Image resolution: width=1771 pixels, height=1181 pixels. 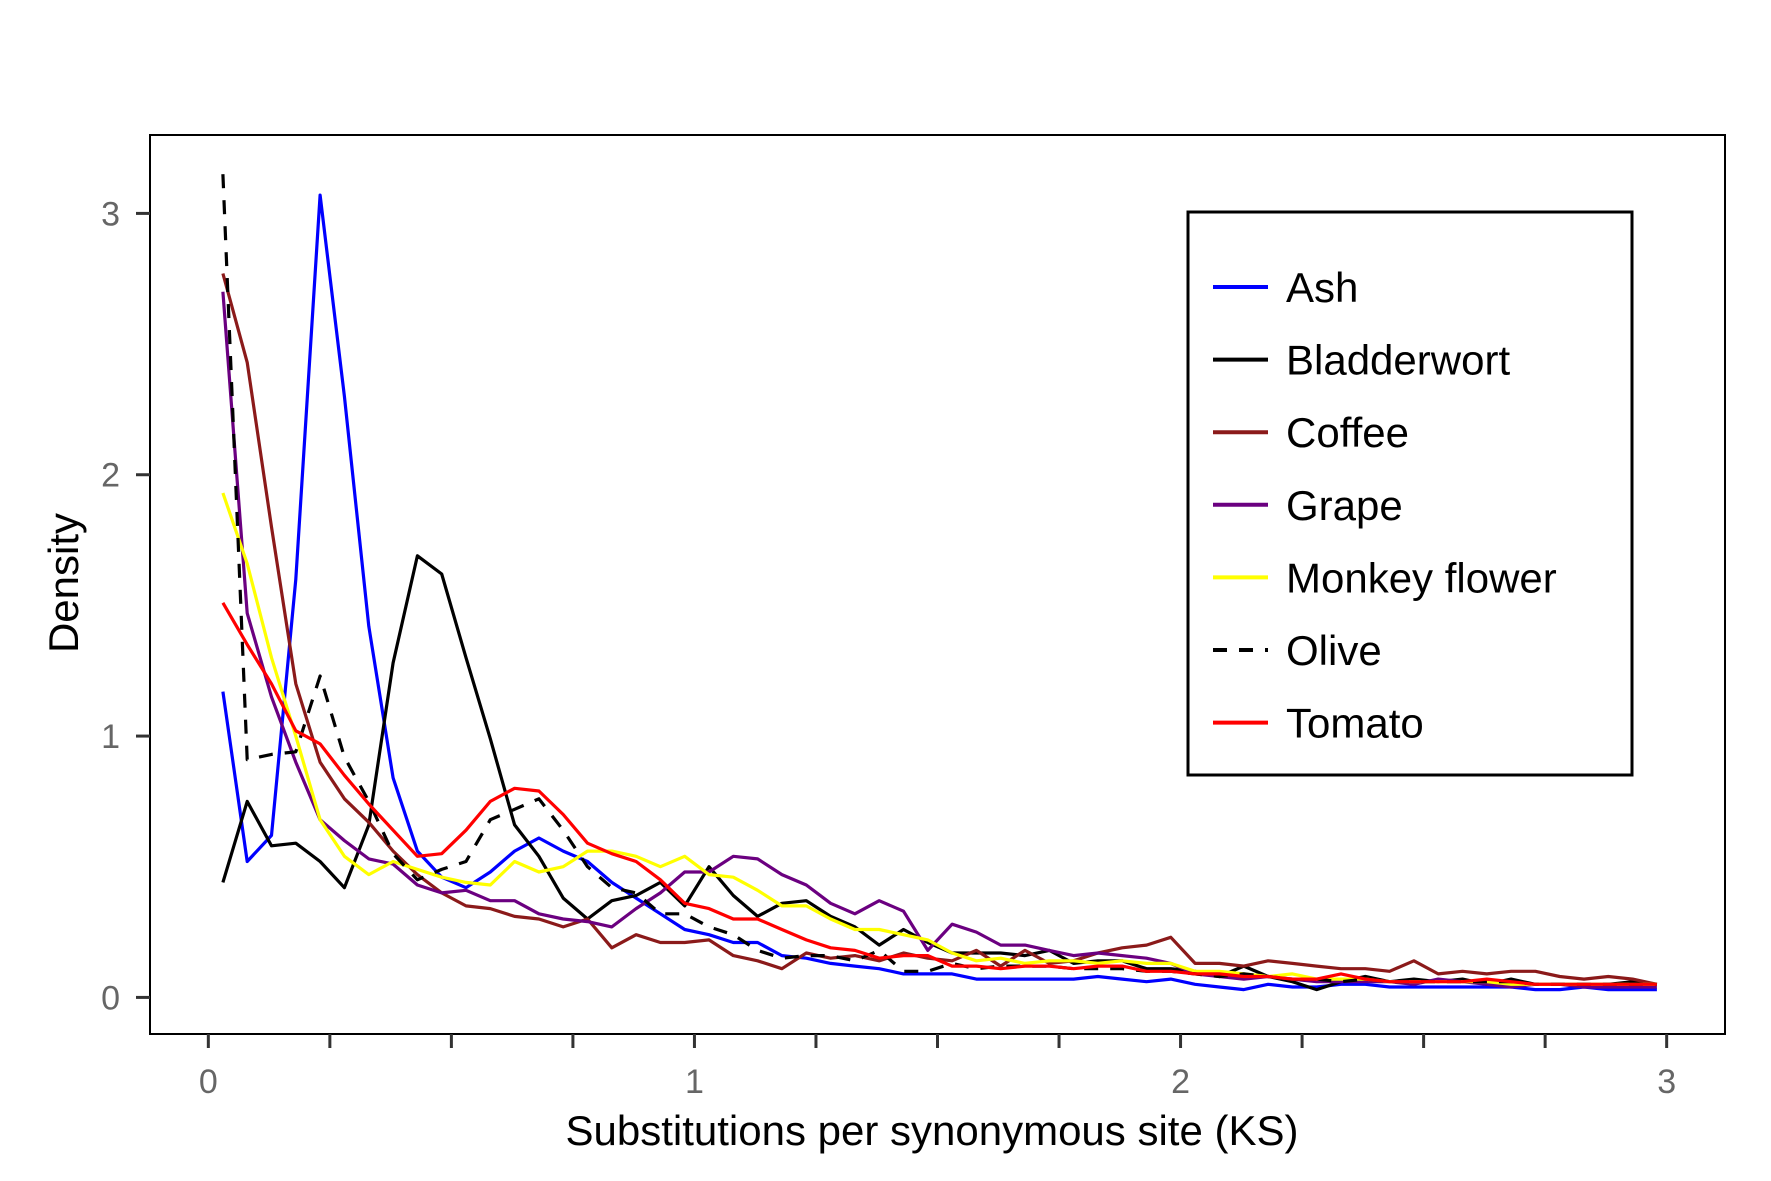 I want to click on legend-label: Bladderwort, so click(x=1398, y=360).